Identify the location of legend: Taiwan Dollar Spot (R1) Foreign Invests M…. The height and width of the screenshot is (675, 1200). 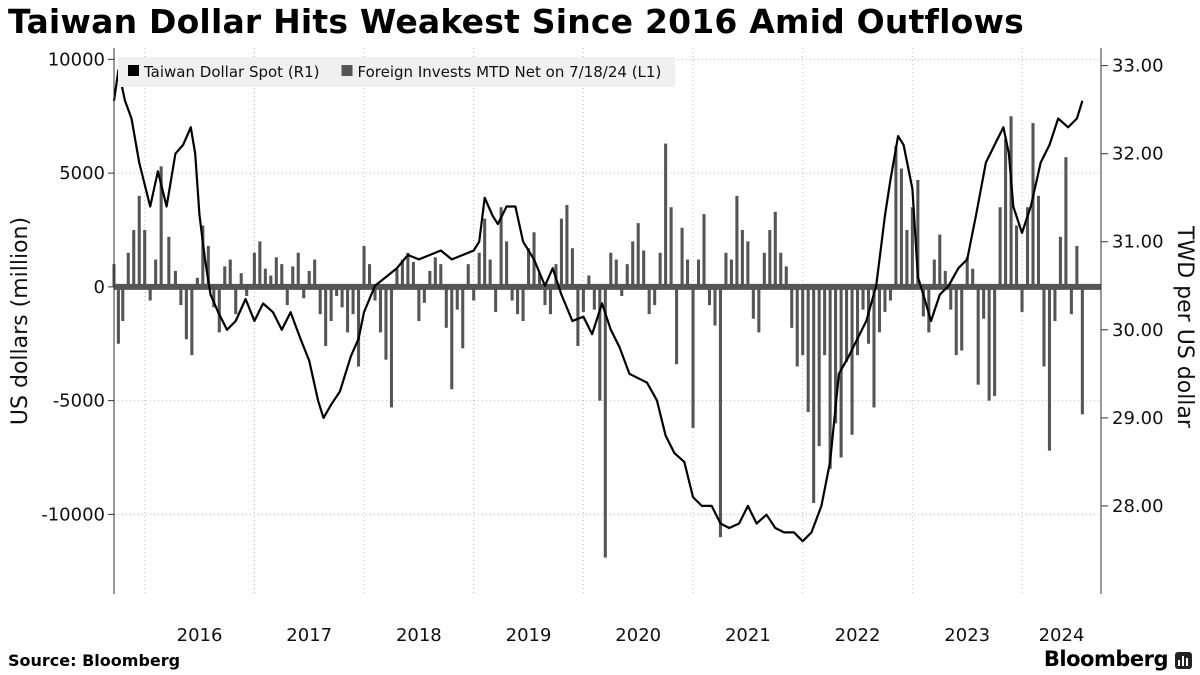
(397, 72).